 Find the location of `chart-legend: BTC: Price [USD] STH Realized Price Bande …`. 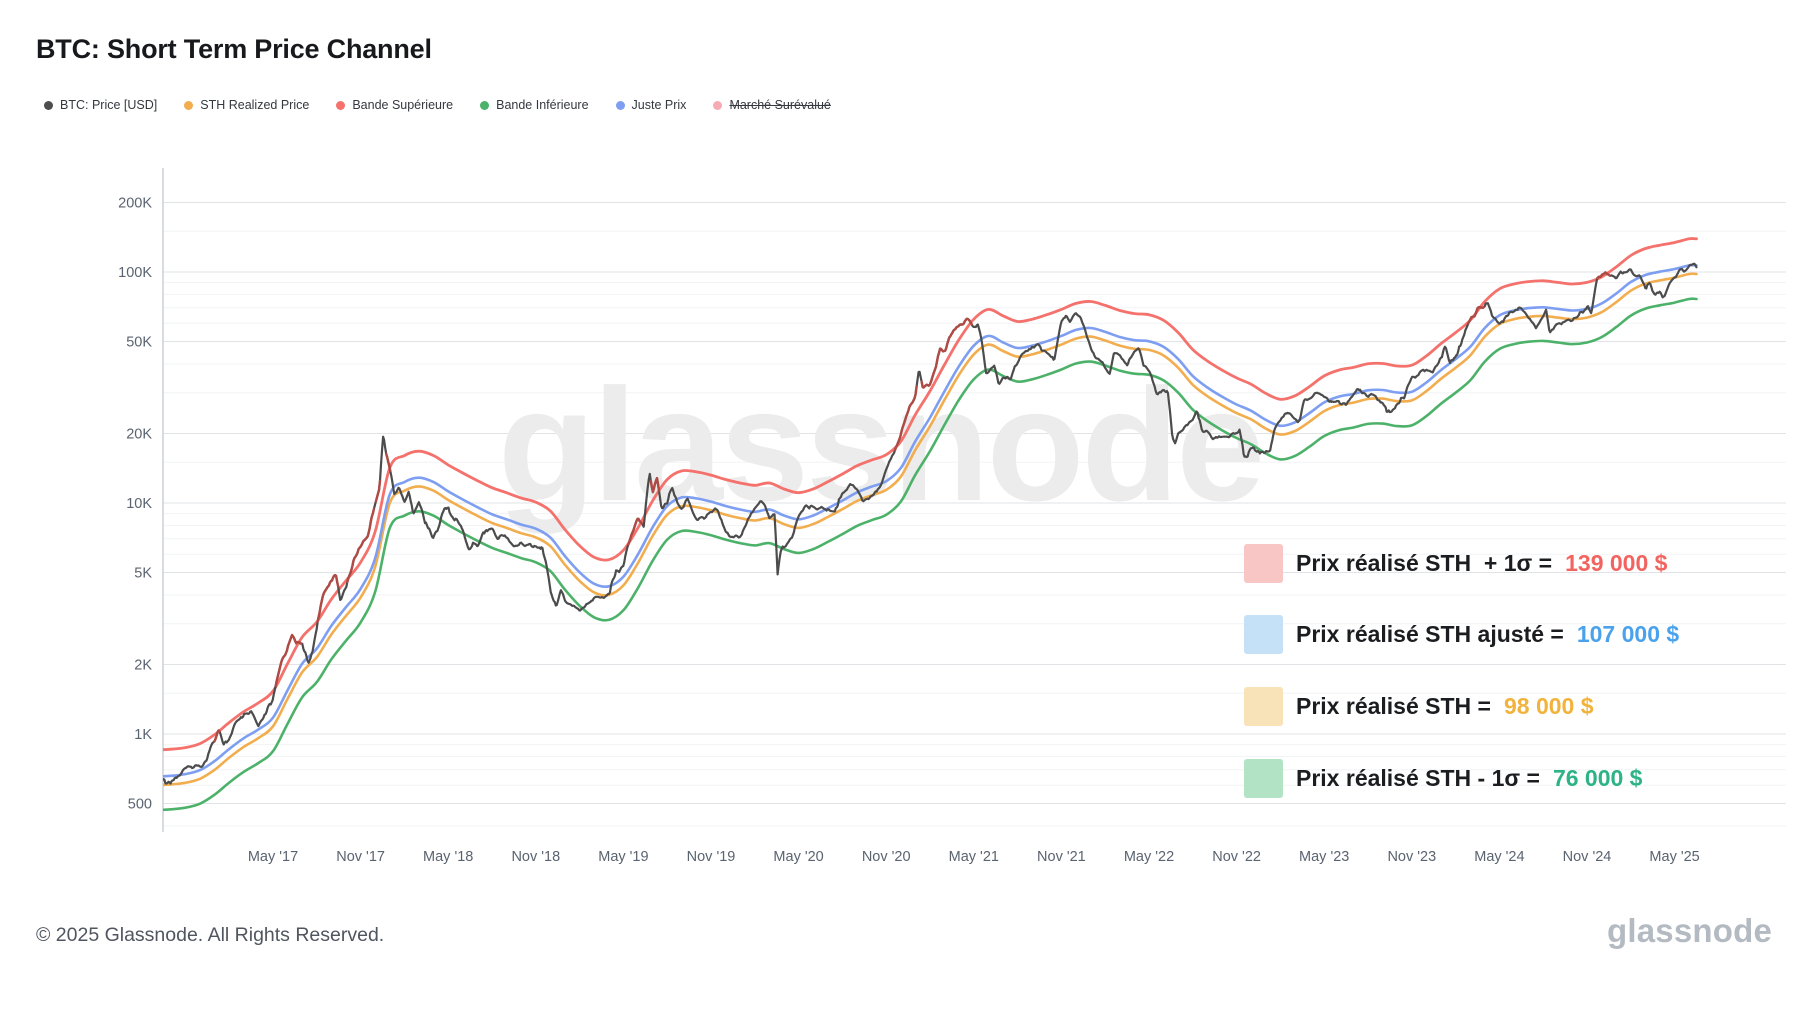

chart-legend: BTC: Price [USD] STH Realized Price Bande … is located at coordinates (437, 105).